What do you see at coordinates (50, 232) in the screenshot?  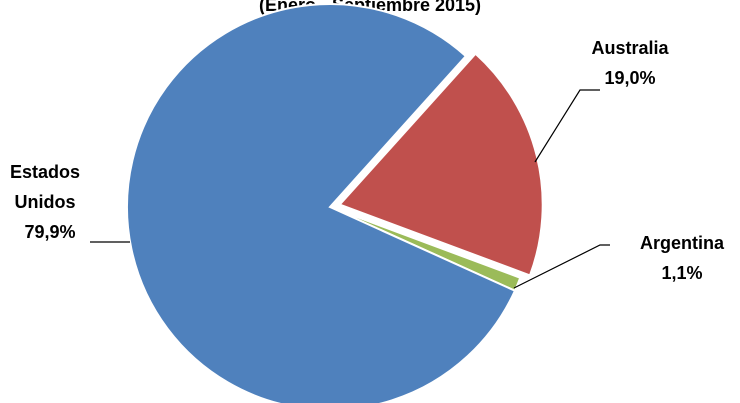 I see `value-label: 79,9%` at bounding box center [50, 232].